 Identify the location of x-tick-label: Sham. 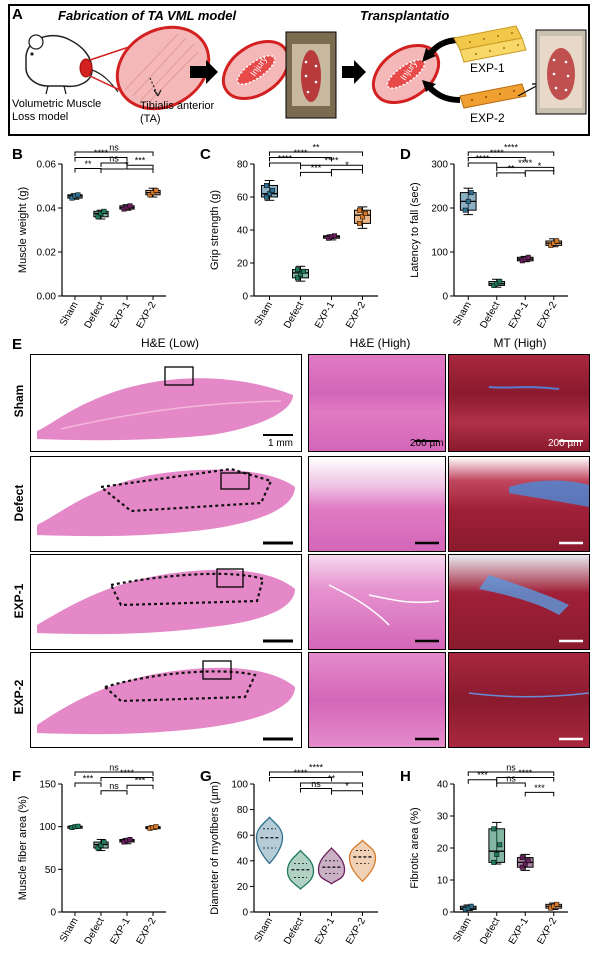
(462, 930).